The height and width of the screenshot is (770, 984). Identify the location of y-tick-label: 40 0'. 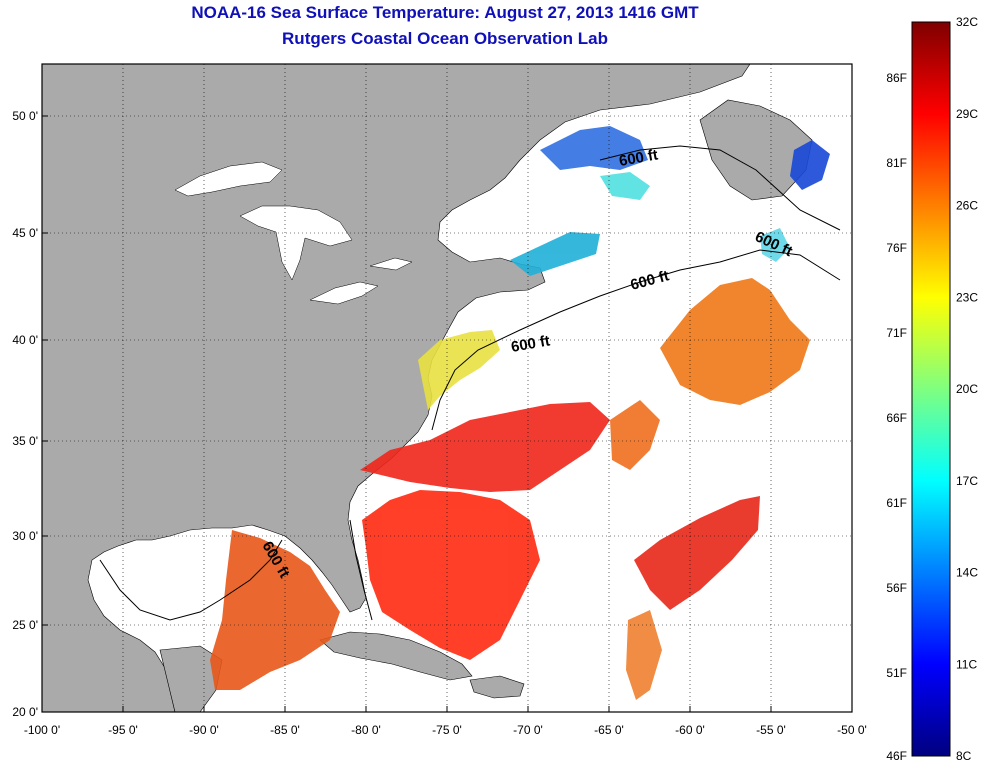
(25, 340).